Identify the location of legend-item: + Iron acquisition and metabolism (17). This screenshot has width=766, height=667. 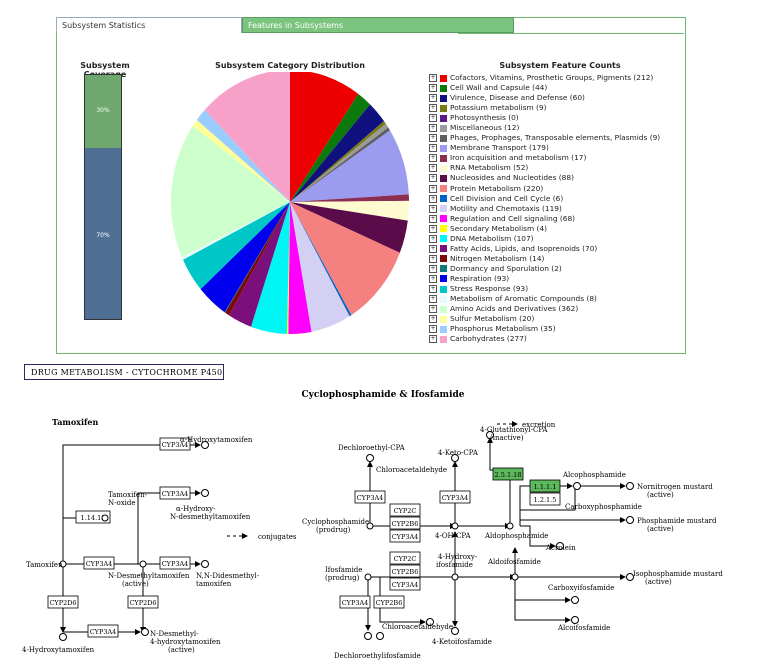
(554, 158).